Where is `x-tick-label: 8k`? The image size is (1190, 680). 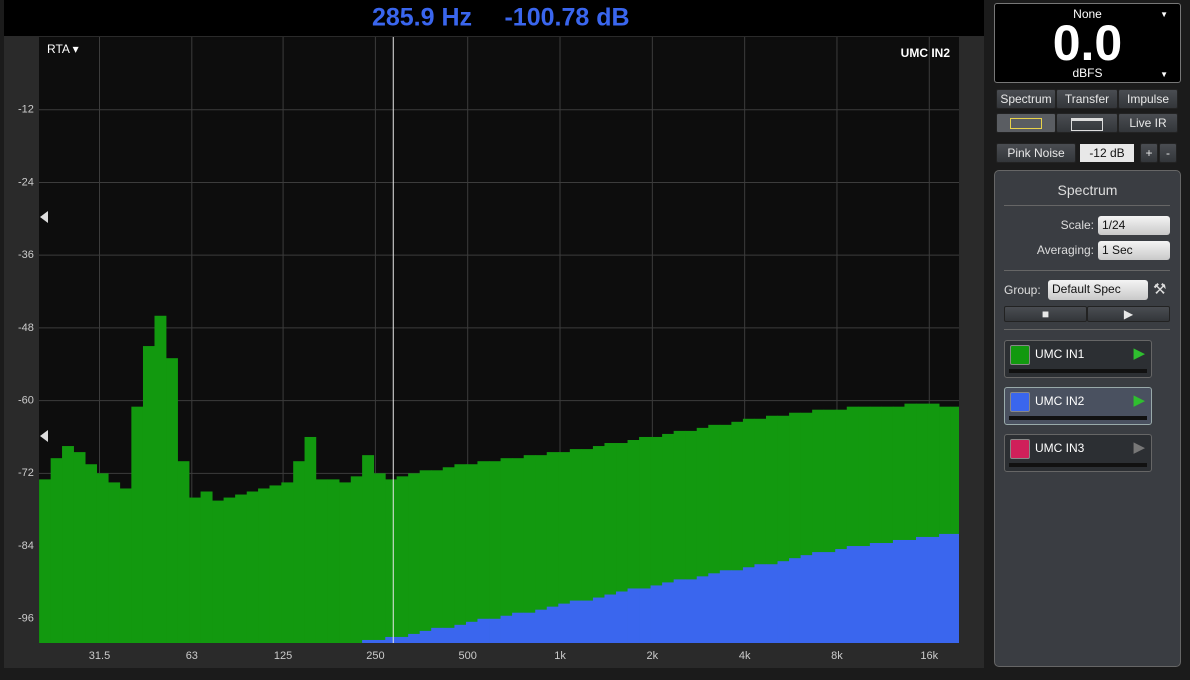
x-tick-label: 8k is located at coordinates (837, 656).